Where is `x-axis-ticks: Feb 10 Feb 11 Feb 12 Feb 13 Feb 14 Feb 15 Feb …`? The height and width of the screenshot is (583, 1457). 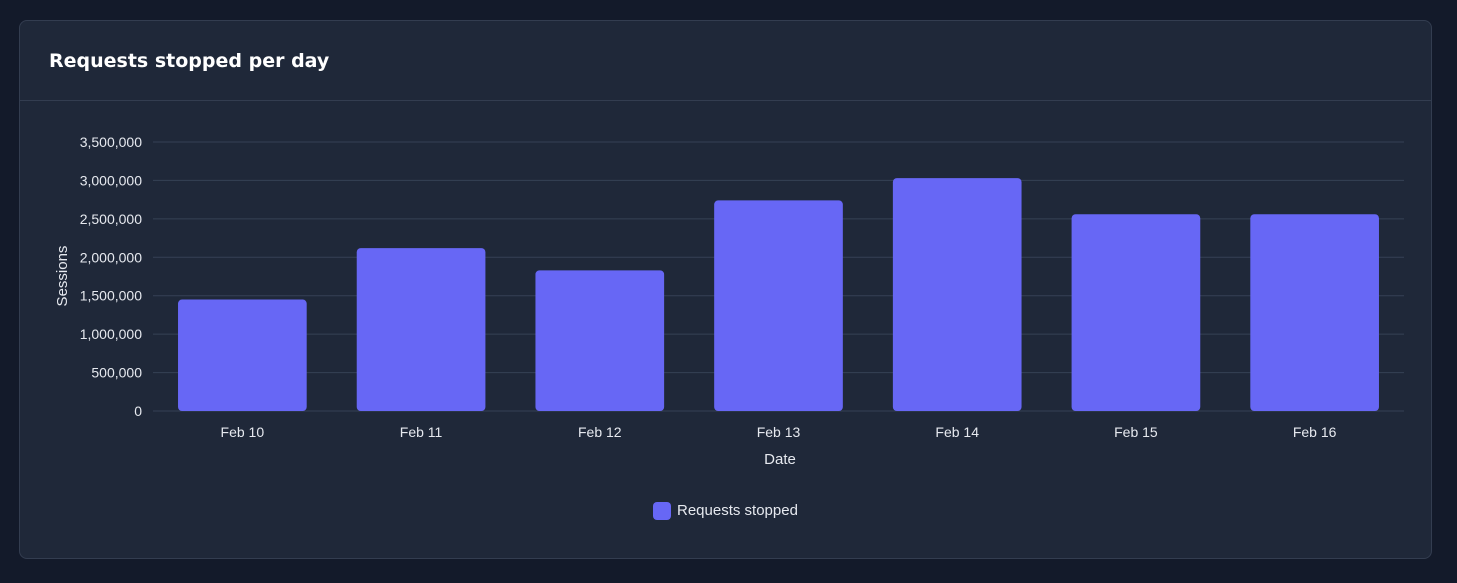
x-axis-ticks: Feb 10 Feb 11 Feb 12 Feb 13 Feb 14 Feb 15 Feb … is located at coordinates (779, 432).